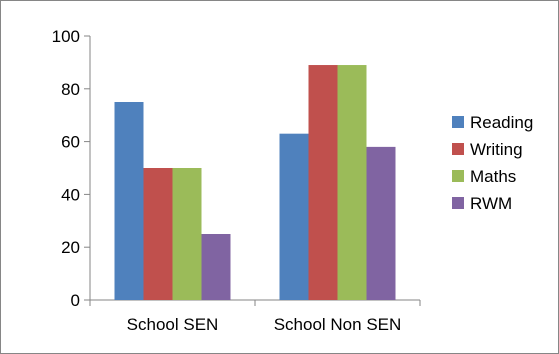 The image size is (559, 354). Describe the element at coordinates (71, 168) in the screenshot. I see `y-axis: 0 20 40 60 80 100` at that location.